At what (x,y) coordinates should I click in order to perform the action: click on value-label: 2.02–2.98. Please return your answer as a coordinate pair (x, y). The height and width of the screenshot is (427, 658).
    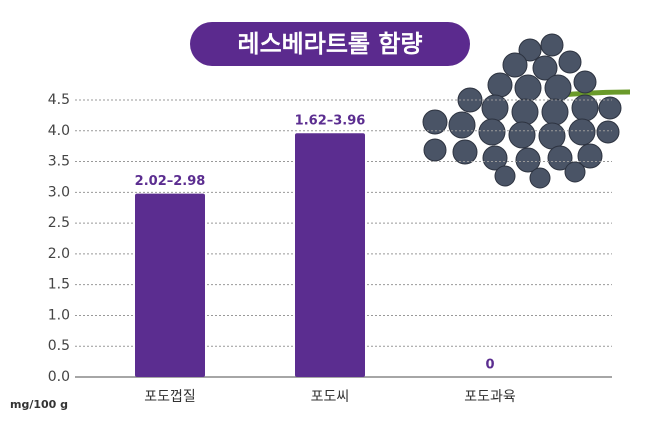
    Looking at the image, I should click on (170, 181).